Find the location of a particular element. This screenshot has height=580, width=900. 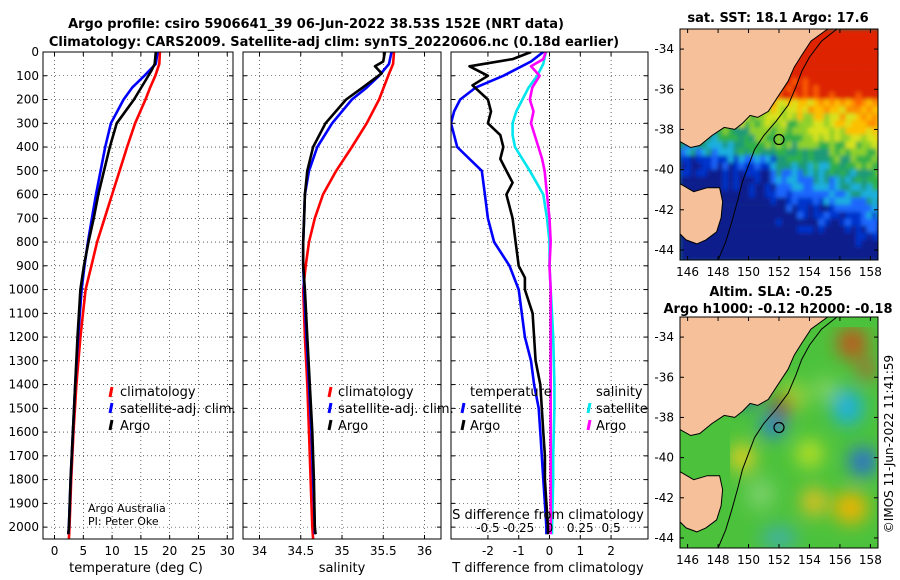

lon-tick-label: 148 is located at coordinates (718, 560).